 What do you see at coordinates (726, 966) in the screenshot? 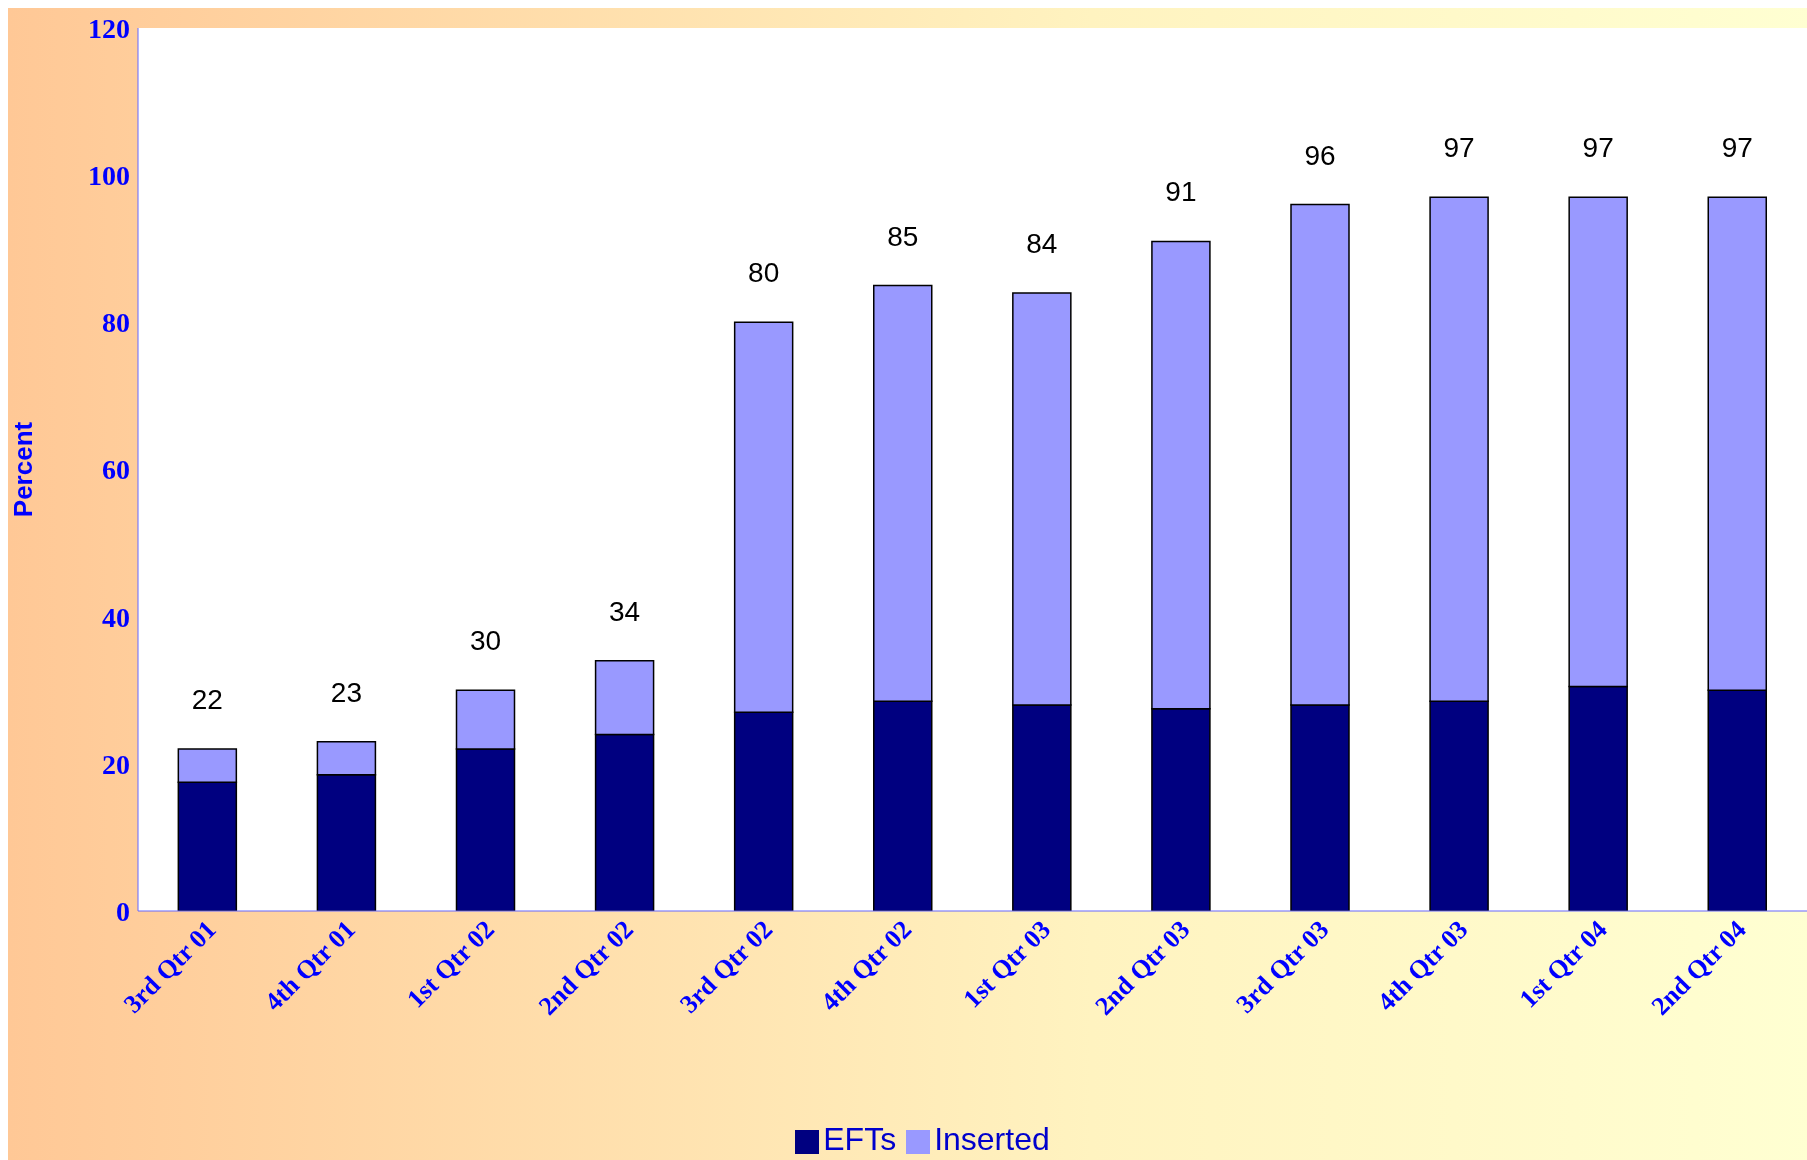
I see `x-tick-label: 3rd Qtr 02` at bounding box center [726, 966].